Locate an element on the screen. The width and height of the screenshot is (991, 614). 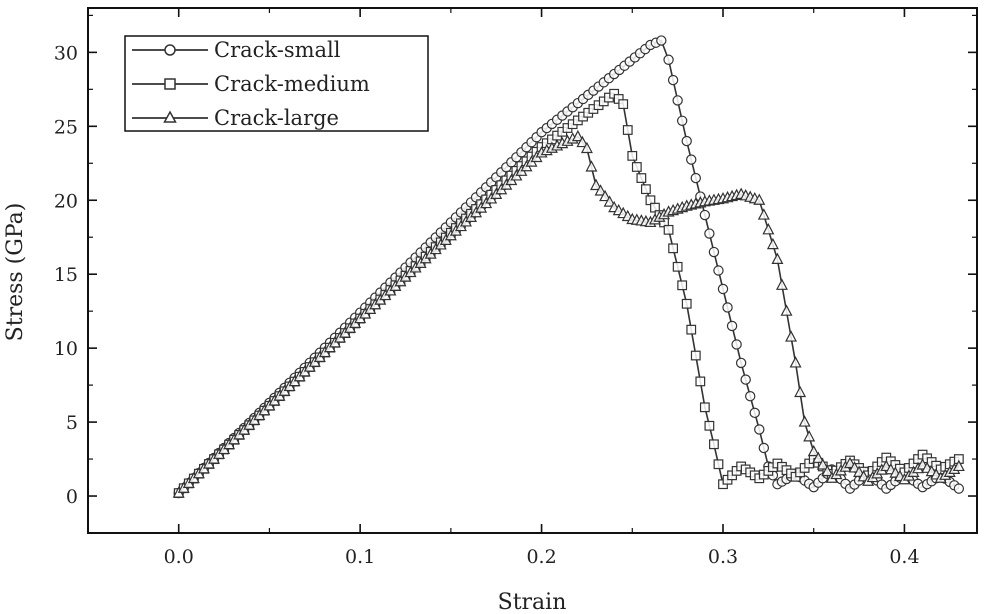
y-tick-label: 10 is located at coordinates (66, 349).